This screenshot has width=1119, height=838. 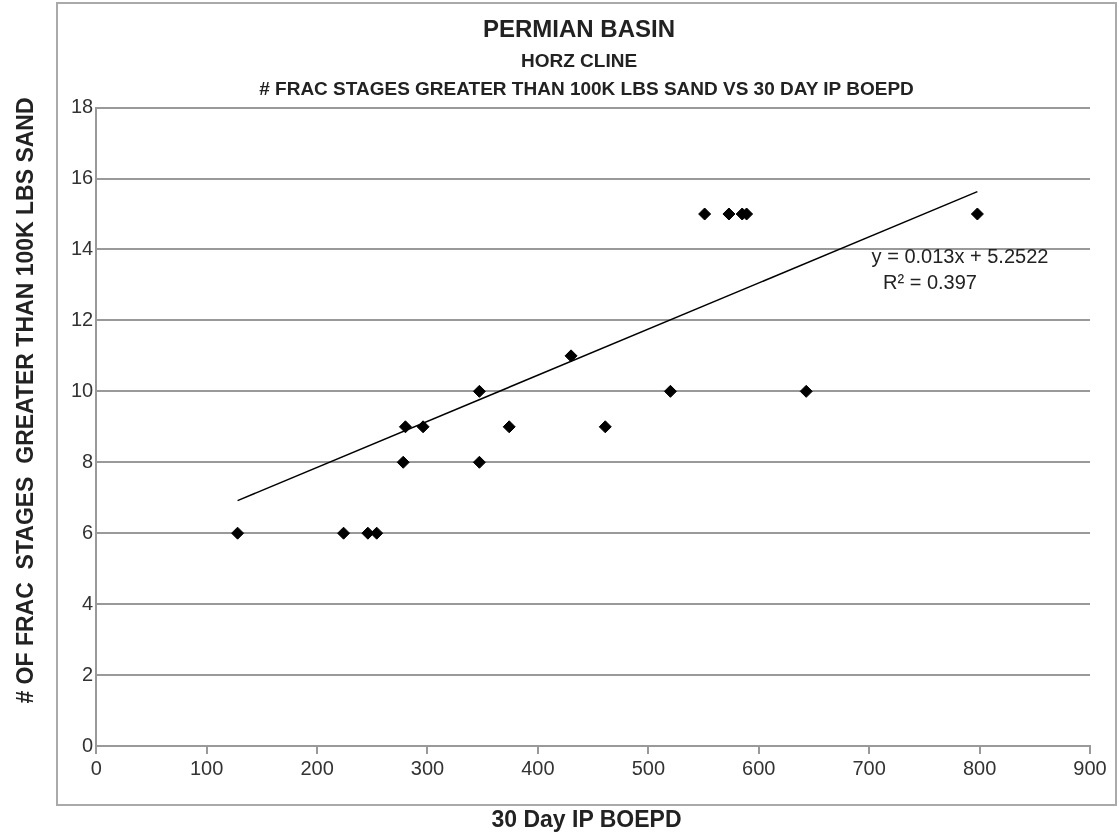 I want to click on x-tick-label: 900, so click(x=1090, y=767).